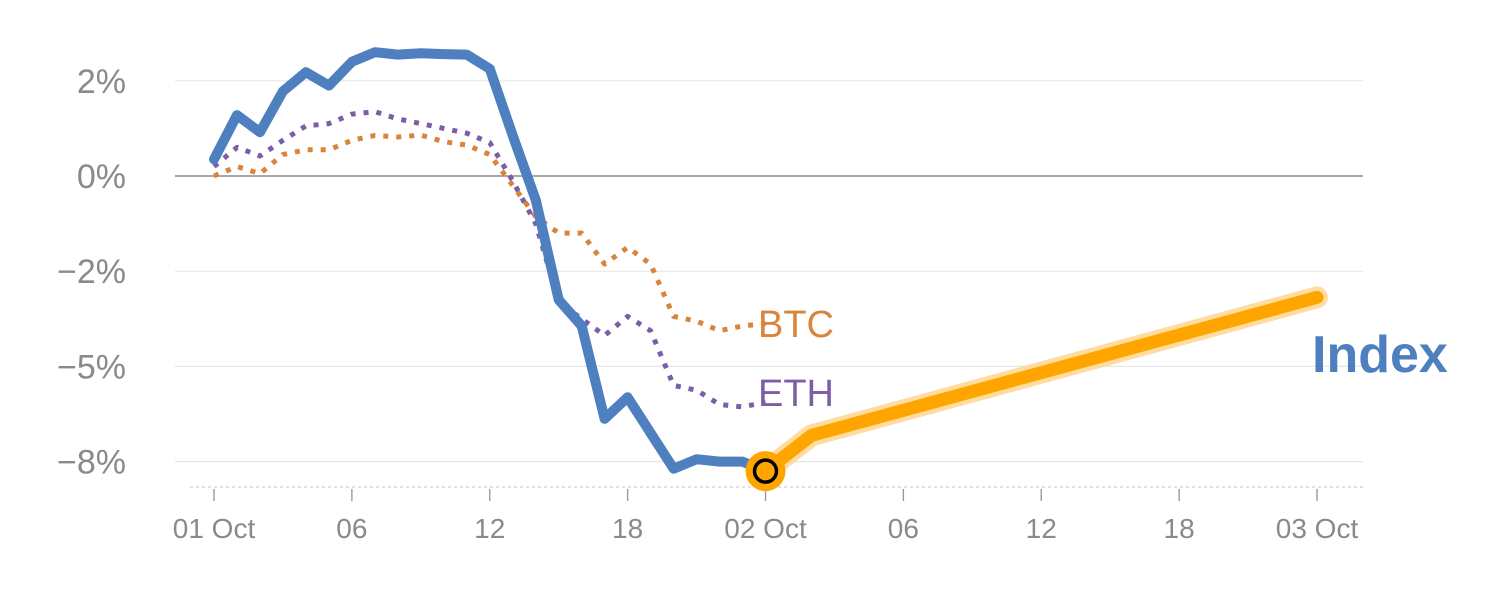 Image resolution: width=1500 pixels, height=600 pixels. I want to click on x-tick-label-3: 18, so click(627, 528).